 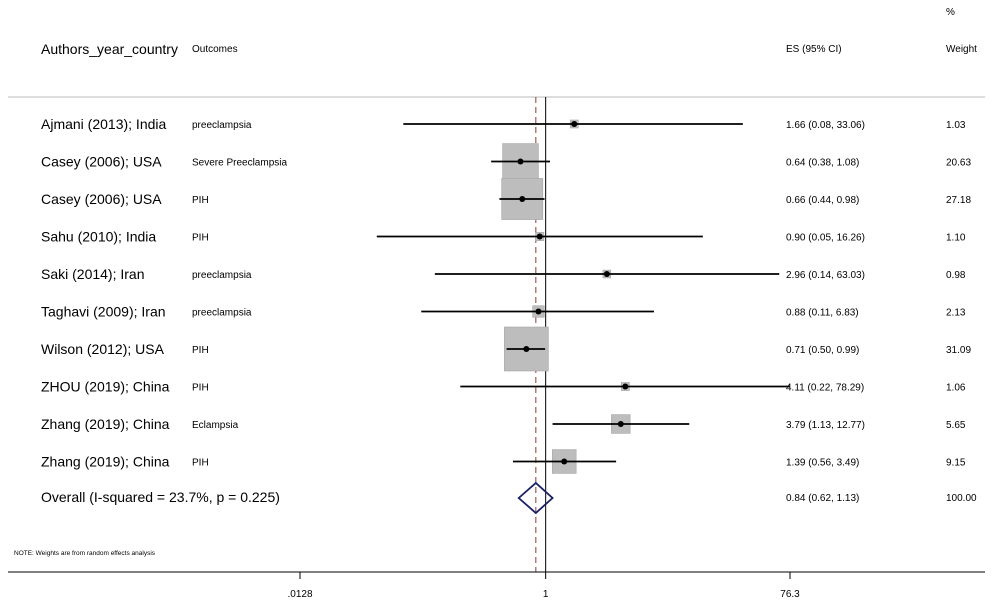 What do you see at coordinates (950, 12) in the screenshot?
I see `weight-percent-header: %` at bounding box center [950, 12].